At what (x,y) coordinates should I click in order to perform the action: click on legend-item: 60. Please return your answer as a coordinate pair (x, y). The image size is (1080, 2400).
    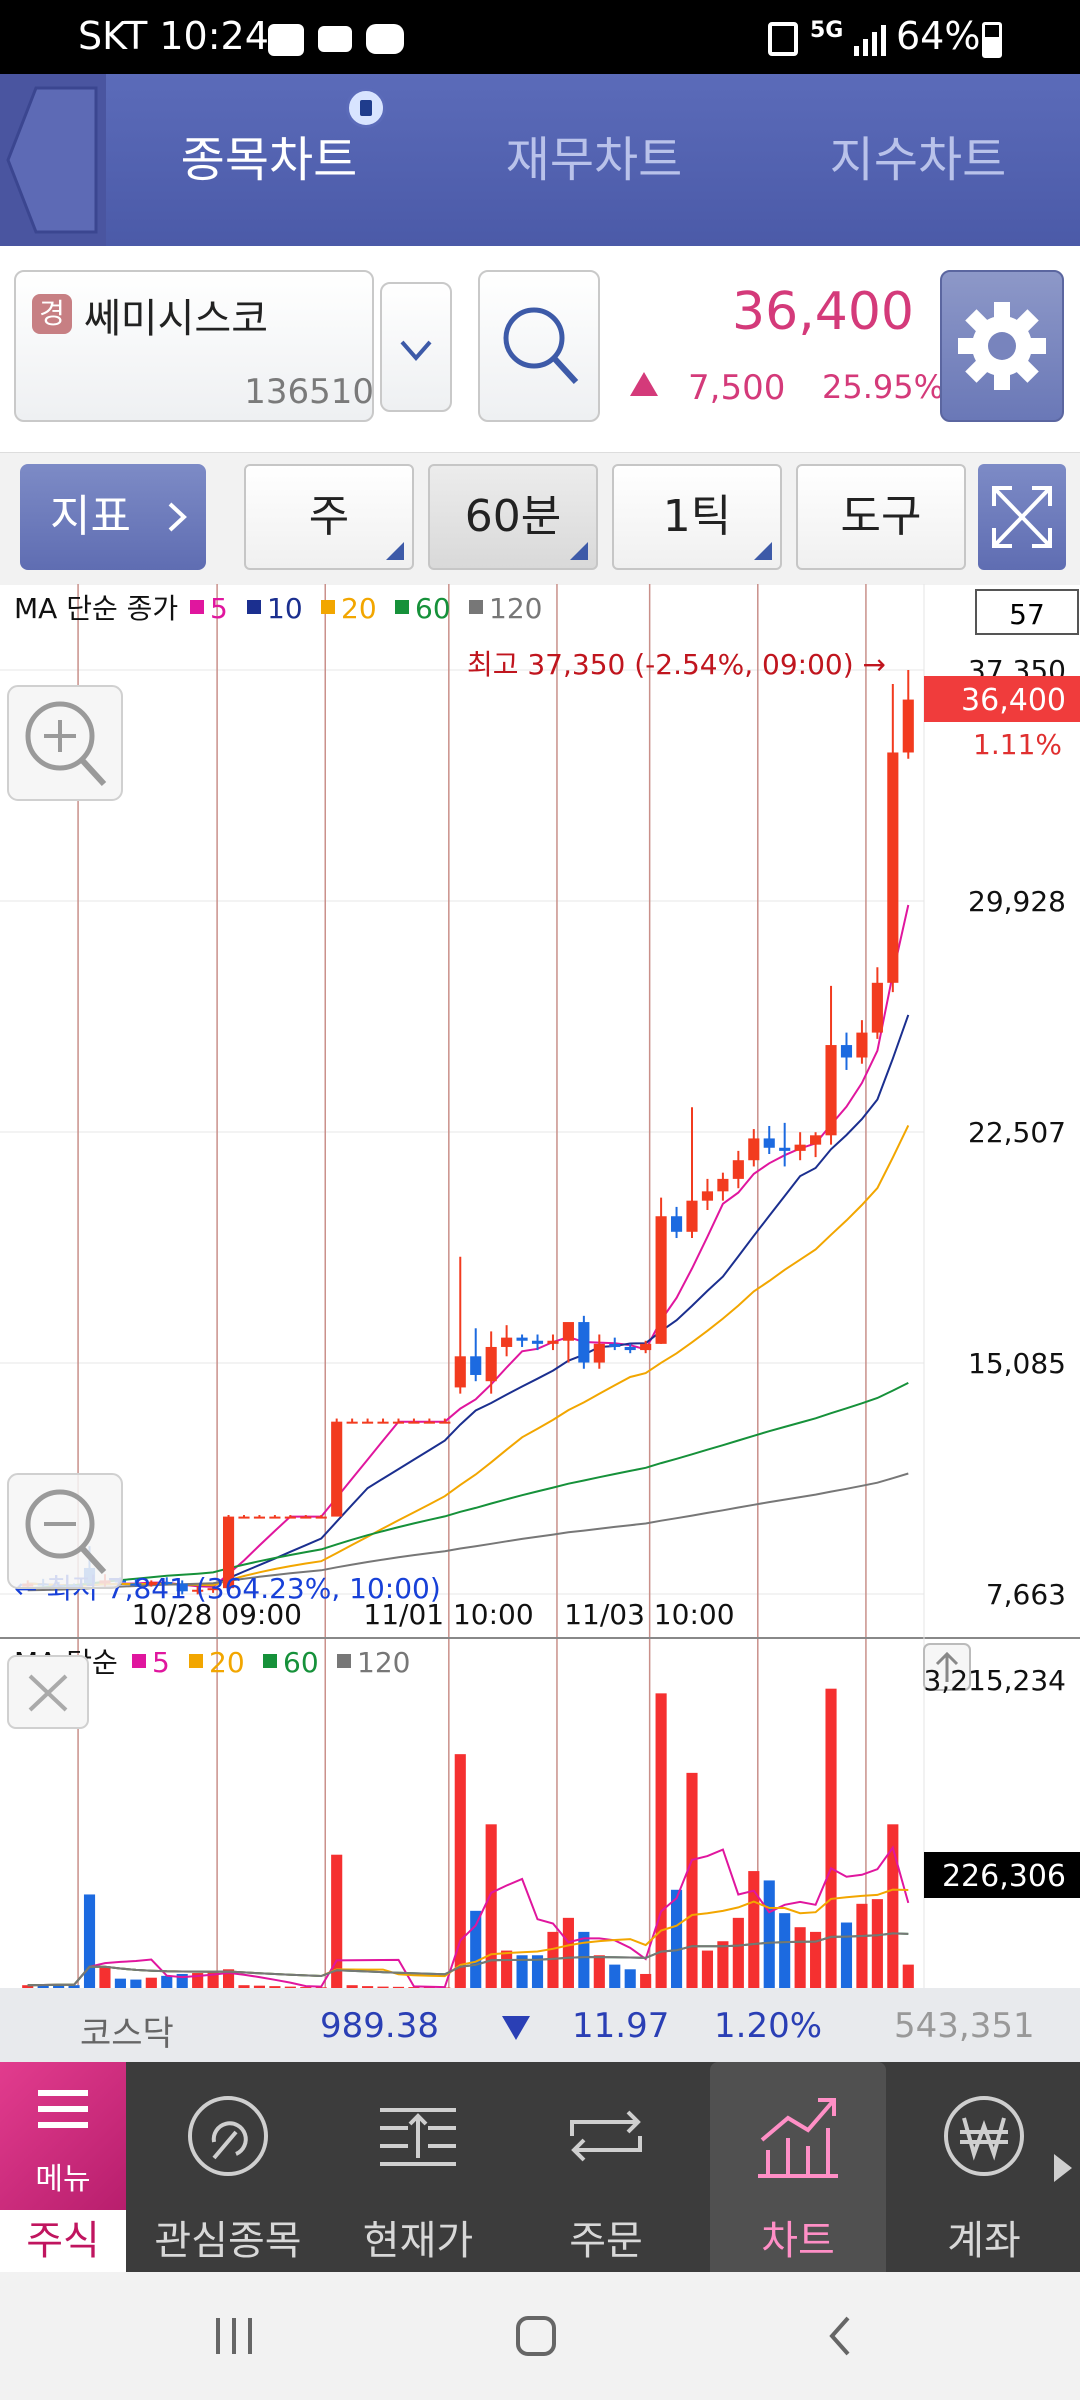
    Looking at the image, I should click on (433, 608).